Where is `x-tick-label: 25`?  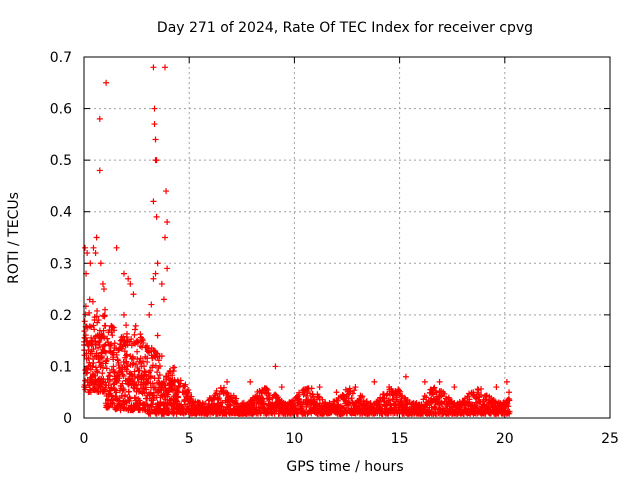
x-tick-label: 25 is located at coordinates (610, 439).